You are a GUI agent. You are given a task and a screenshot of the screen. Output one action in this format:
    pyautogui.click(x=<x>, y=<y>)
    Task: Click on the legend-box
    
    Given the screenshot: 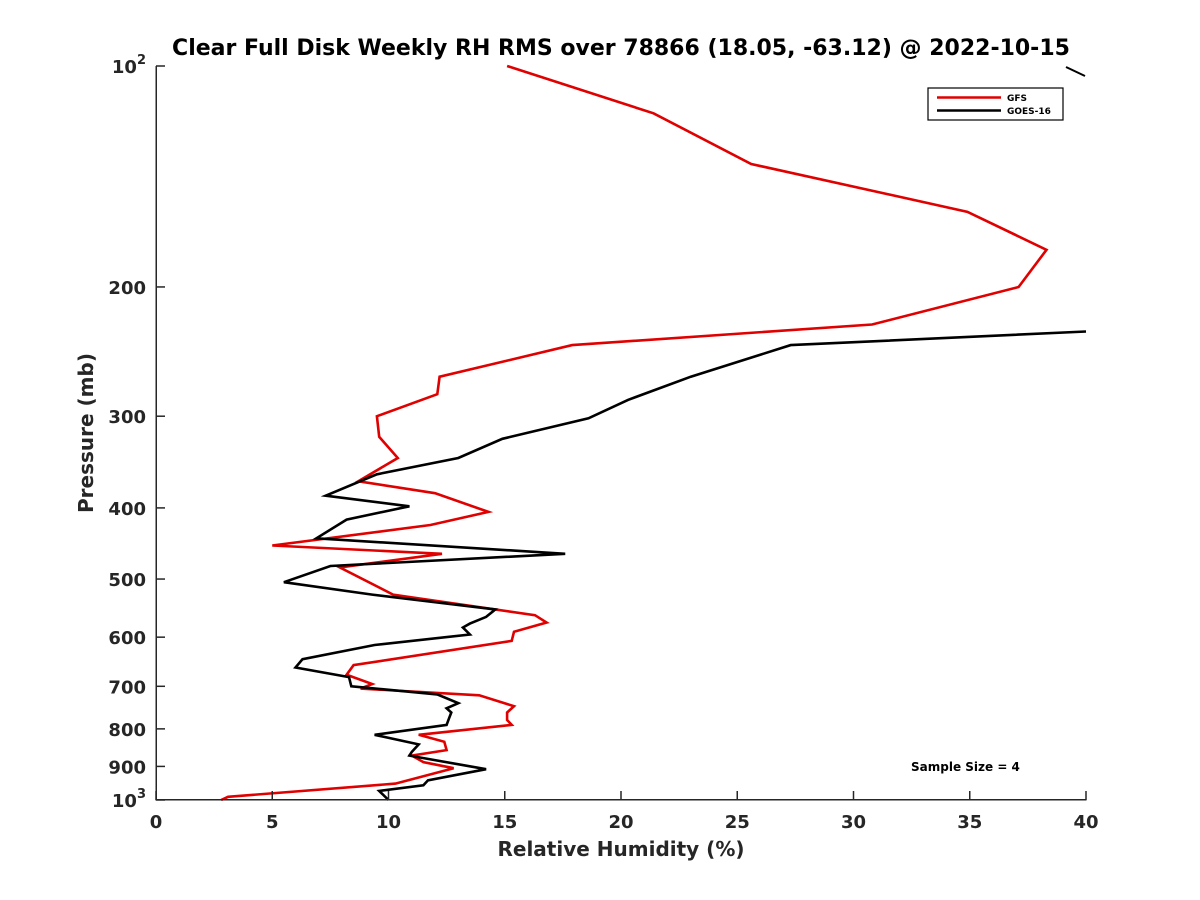 What is the action you would take?
    pyautogui.click(x=995, y=104)
    